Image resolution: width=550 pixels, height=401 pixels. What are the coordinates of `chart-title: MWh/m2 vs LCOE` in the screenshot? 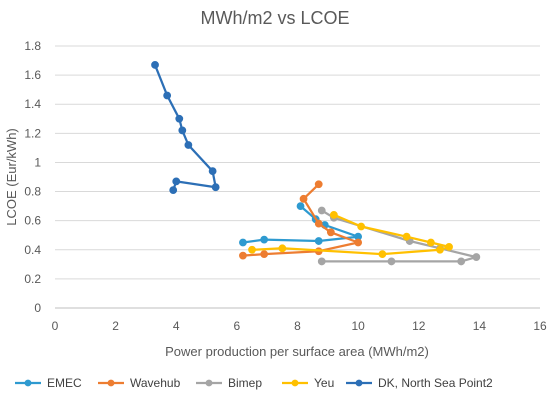 It's located at (274, 18).